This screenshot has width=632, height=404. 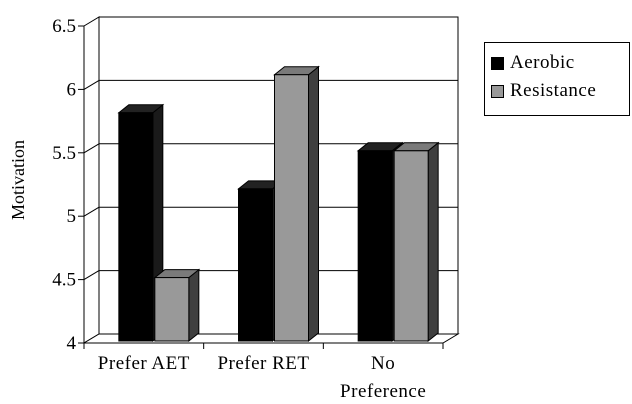 What do you see at coordinates (375, 246) in the screenshot?
I see `bar-aerobic-no-preference` at bounding box center [375, 246].